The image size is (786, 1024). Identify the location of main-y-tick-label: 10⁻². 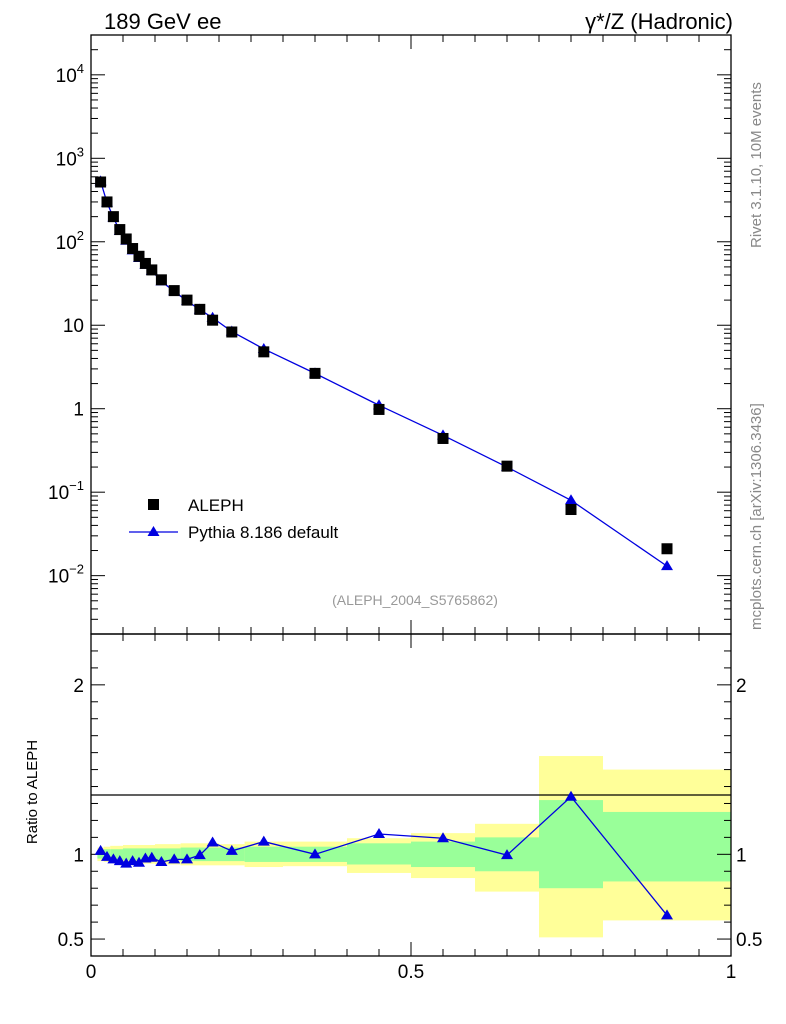
(66, 575).